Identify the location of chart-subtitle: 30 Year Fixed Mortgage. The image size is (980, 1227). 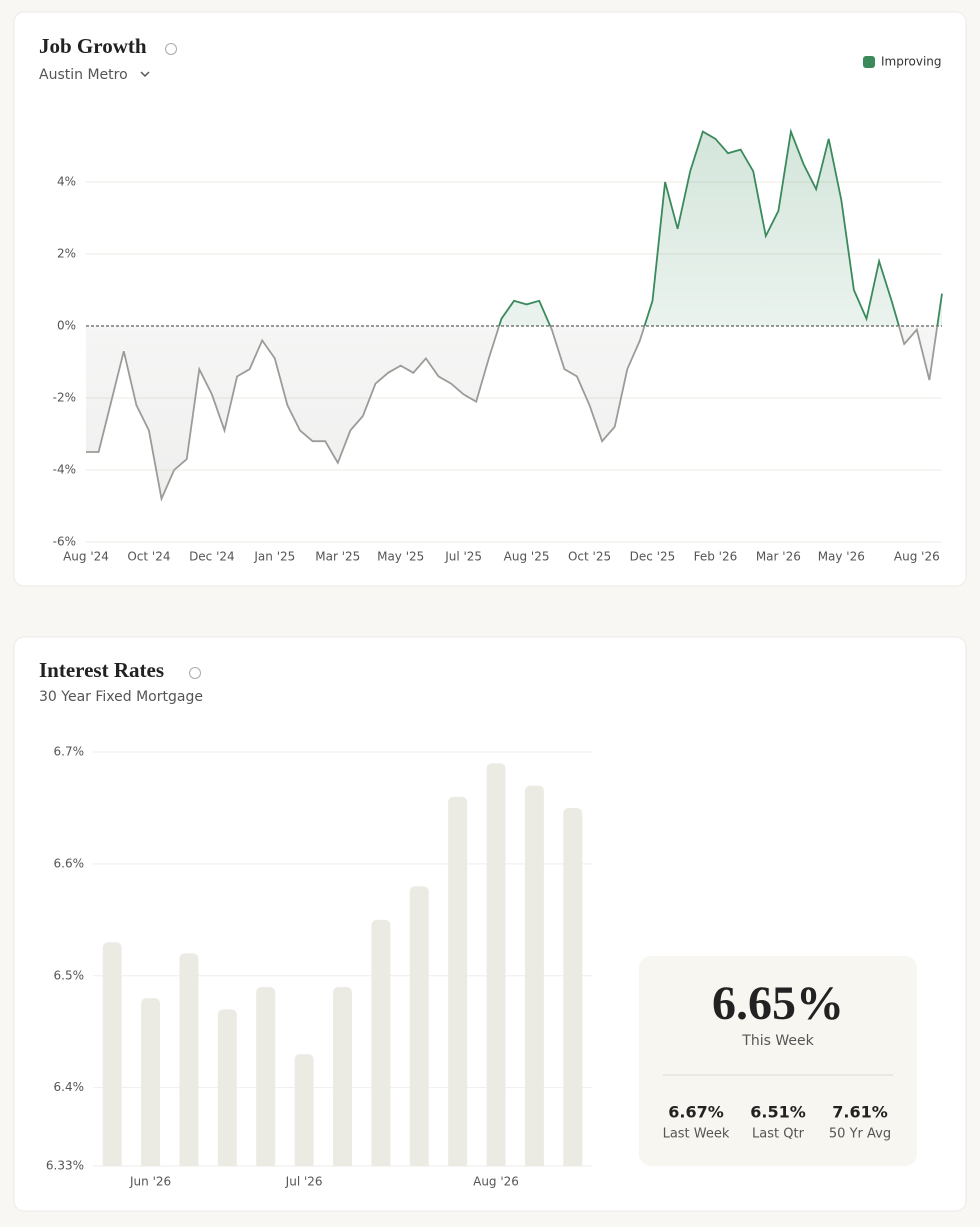
(121, 697).